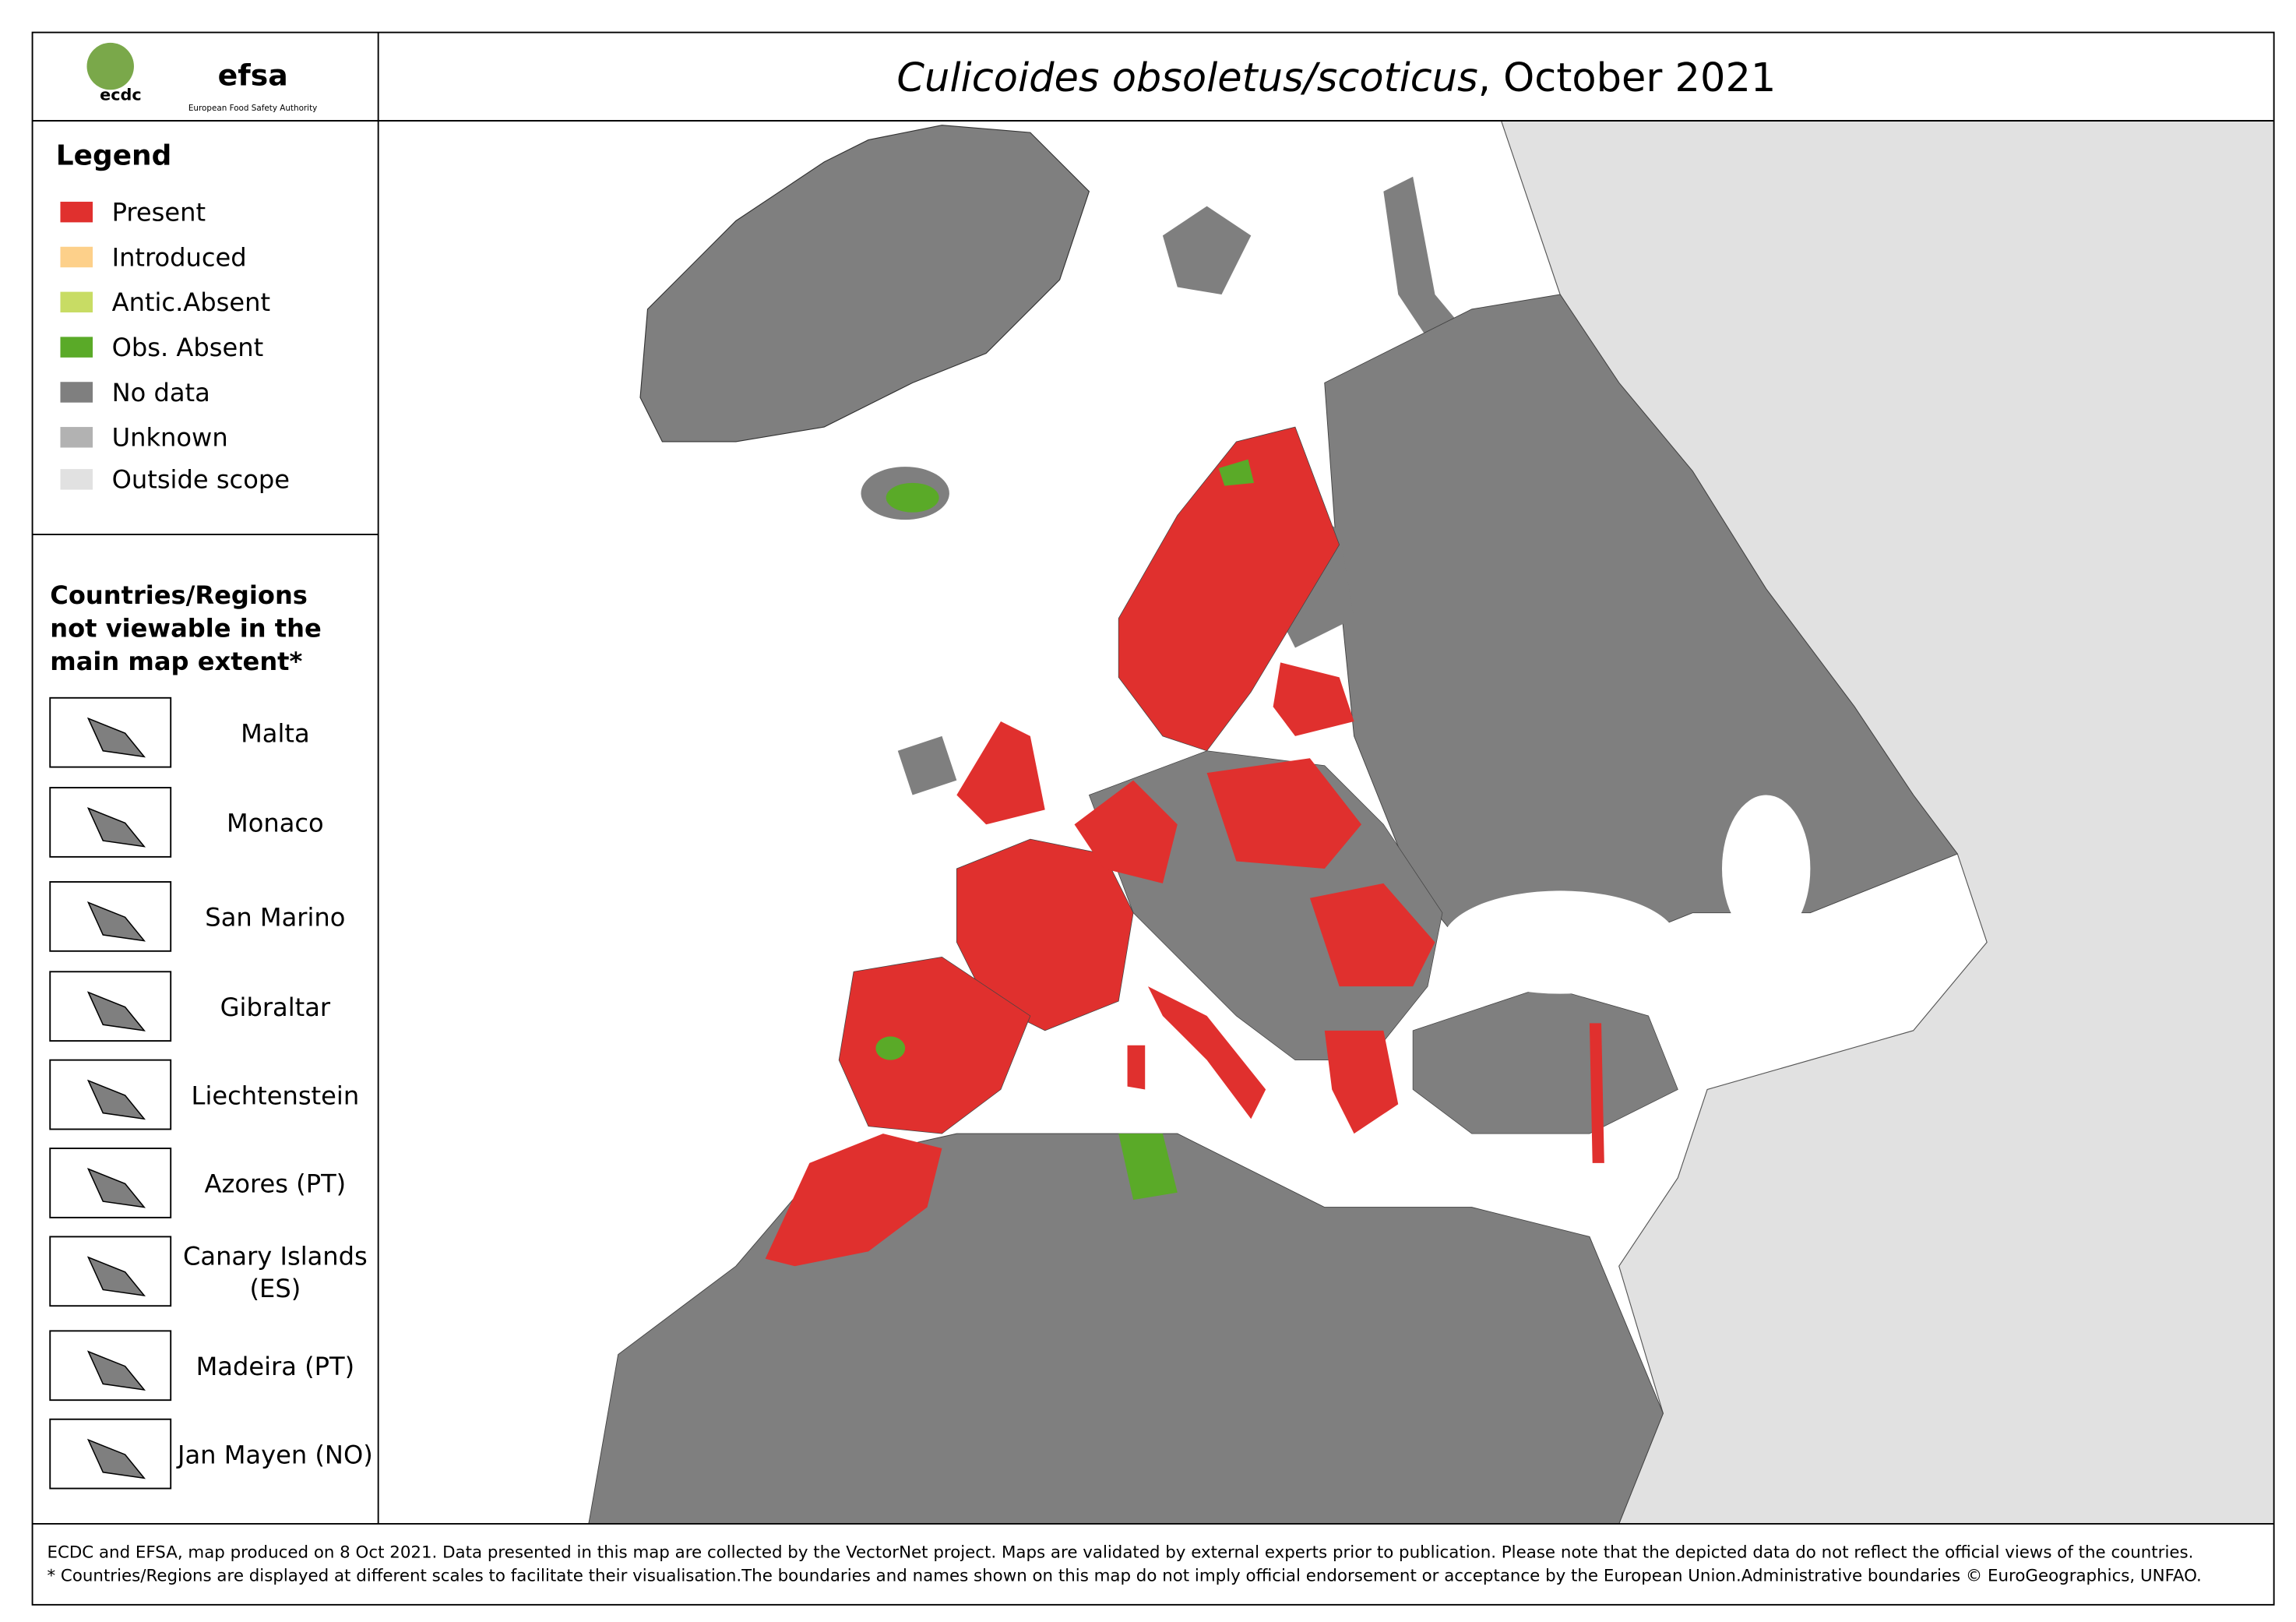 The width and height of the screenshot is (2296, 1622). I want to click on israel, so click(1596, 1093).